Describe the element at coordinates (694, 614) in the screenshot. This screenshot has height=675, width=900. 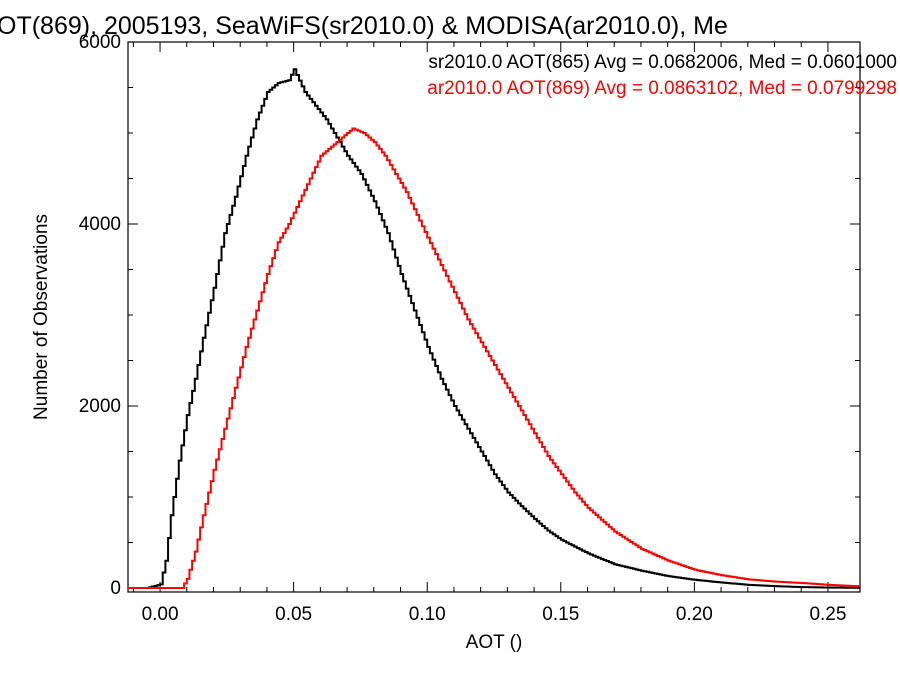
I see `x-tick-label: 0.20` at that location.